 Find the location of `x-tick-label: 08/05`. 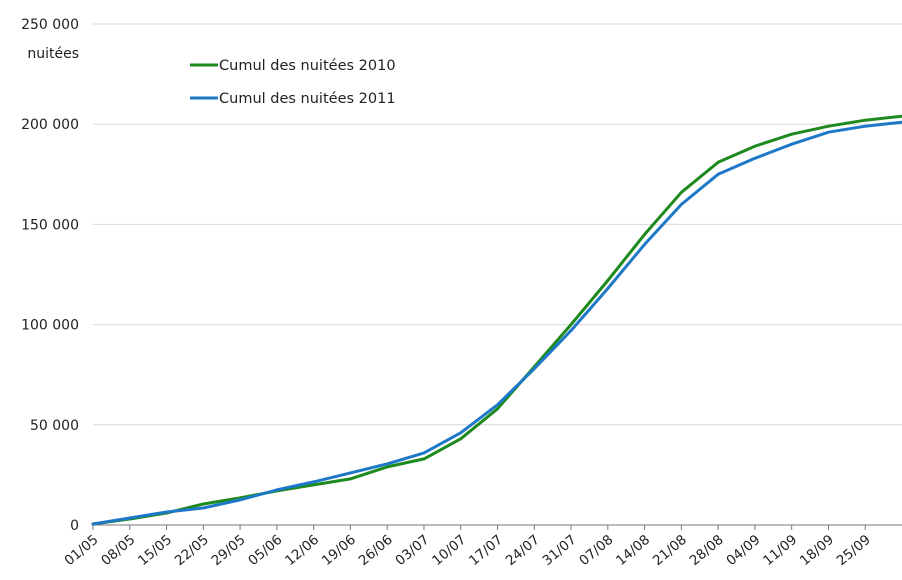

x-tick-label: 08/05 is located at coordinates (118, 550).